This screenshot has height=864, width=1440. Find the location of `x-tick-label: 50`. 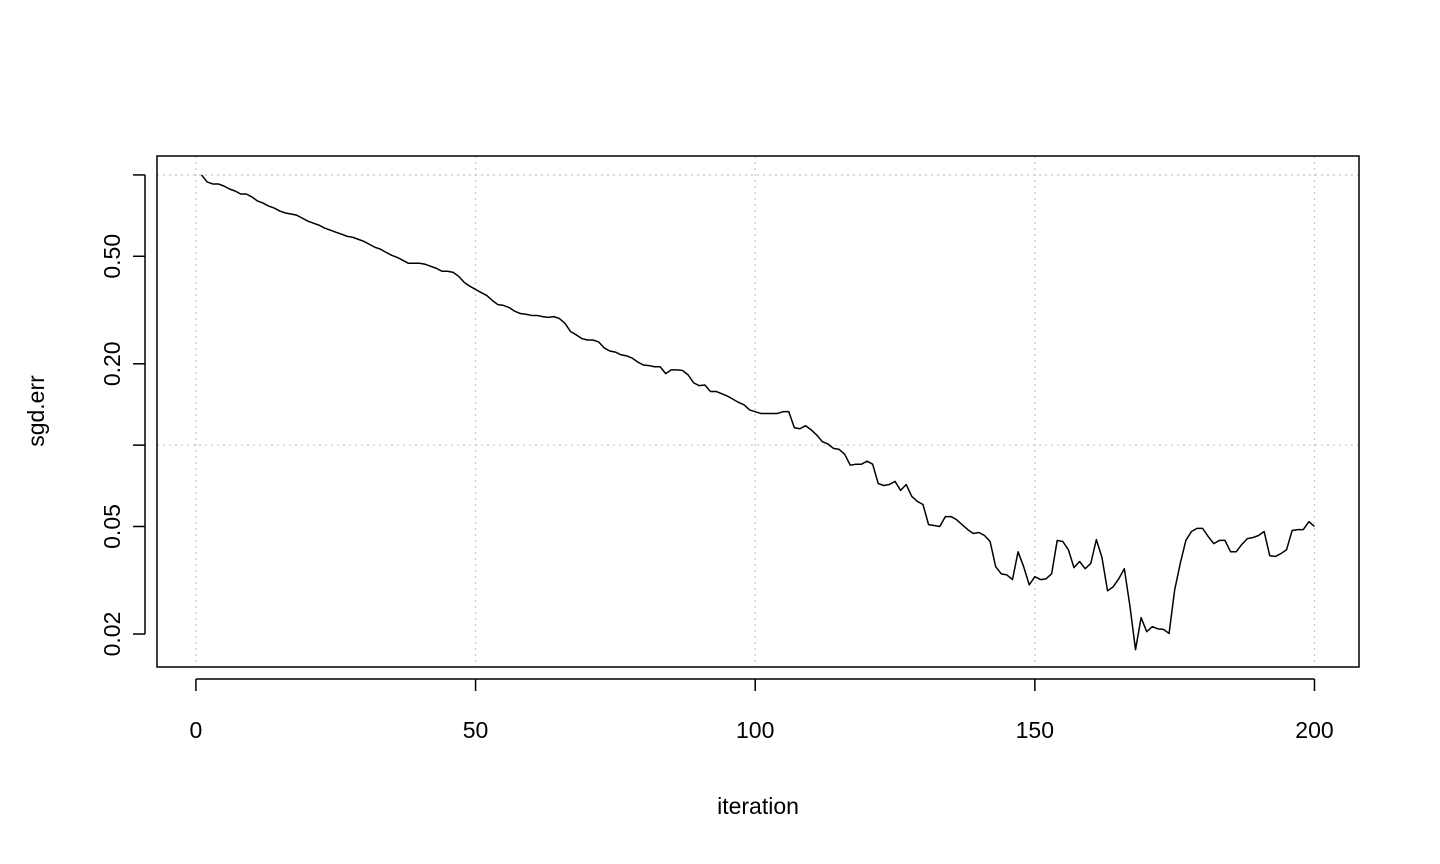

x-tick-label: 50 is located at coordinates (476, 730).